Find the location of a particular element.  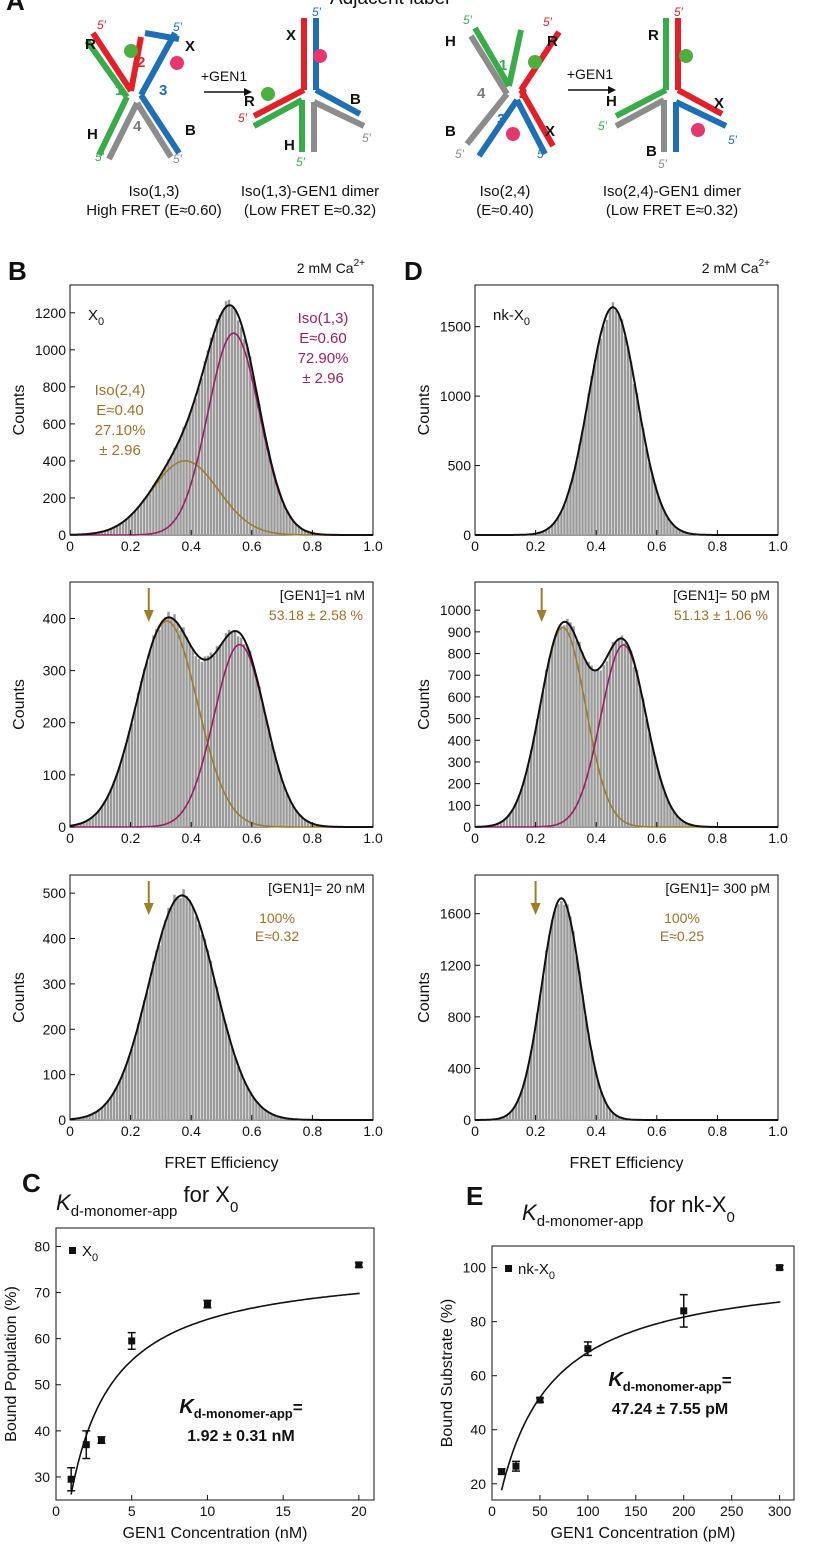

hist-b2-ytick-label: 200 is located at coordinates (55, 723).